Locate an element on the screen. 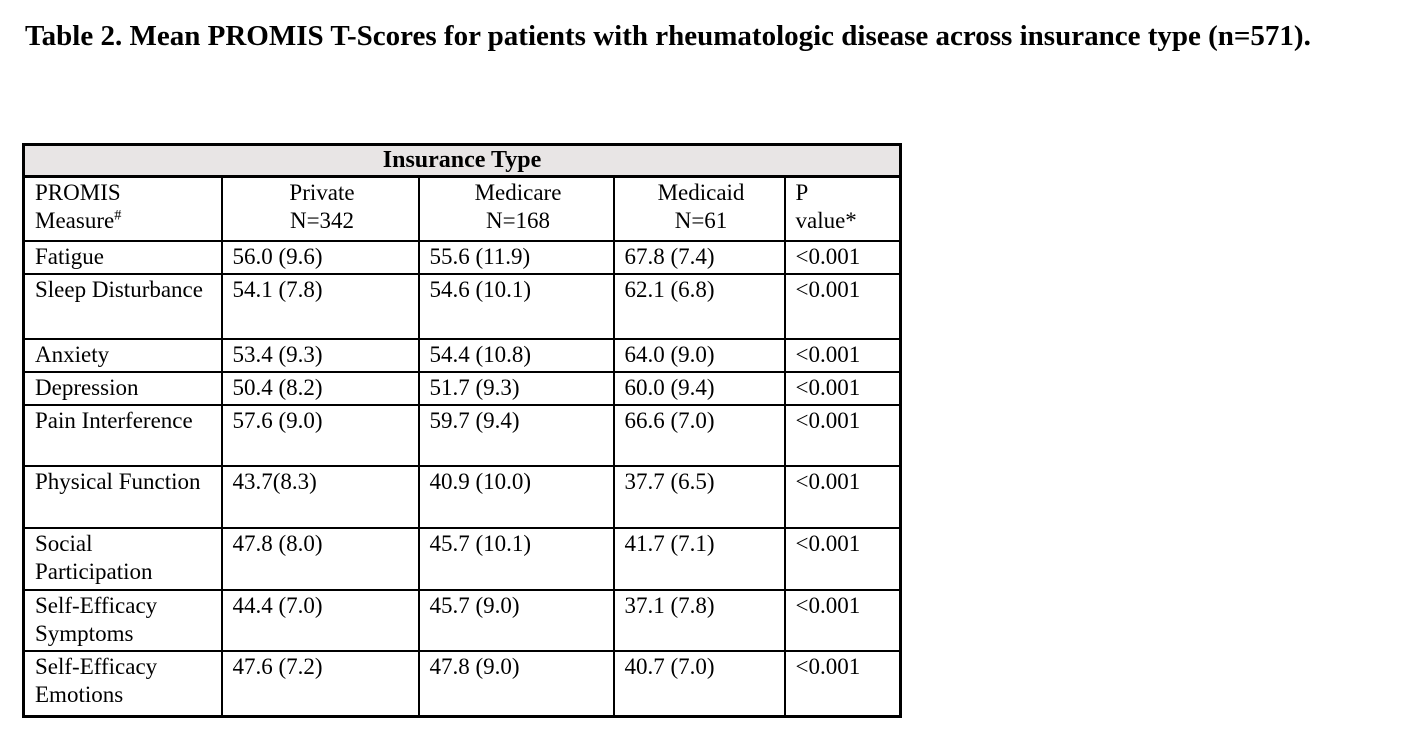 The image size is (1403, 753). medicaid-value-cell: 37.7 (6.5) is located at coordinates (699, 496).